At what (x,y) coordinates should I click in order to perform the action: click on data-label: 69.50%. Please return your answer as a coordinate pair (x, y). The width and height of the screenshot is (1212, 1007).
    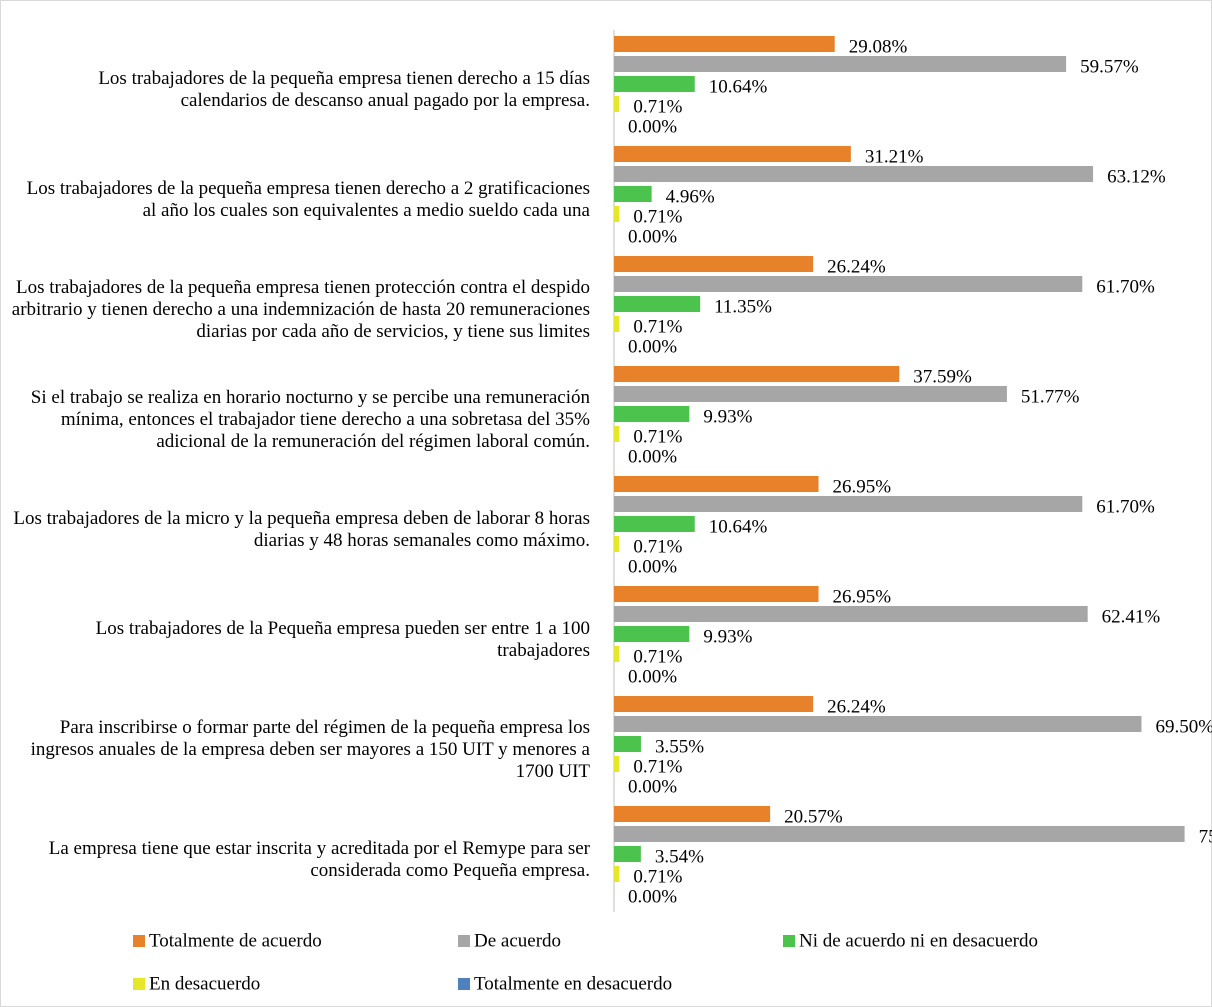
    Looking at the image, I should click on (1183, 726).